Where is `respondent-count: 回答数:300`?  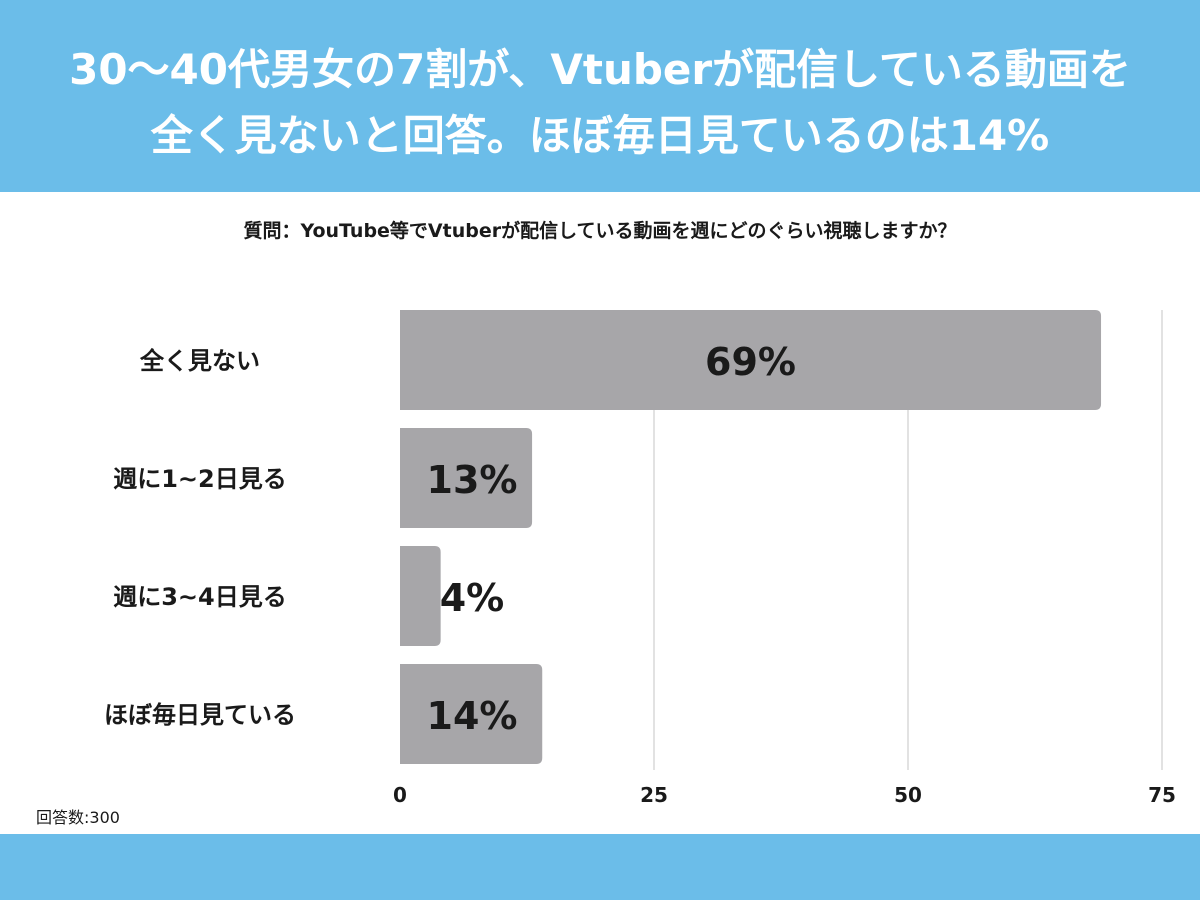 respondent-count: 回答数:300 is located at coordinates (78, 817).